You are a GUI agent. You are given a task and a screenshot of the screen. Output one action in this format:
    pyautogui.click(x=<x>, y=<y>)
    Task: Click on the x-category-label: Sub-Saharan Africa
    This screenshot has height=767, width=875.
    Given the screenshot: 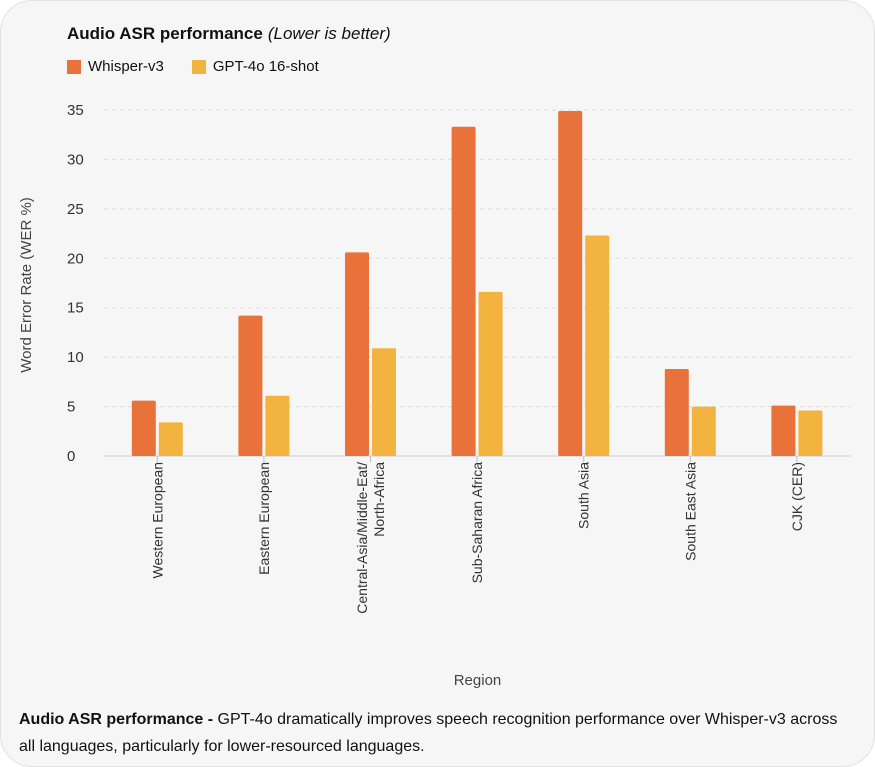 What is the action you would take?
    pyautogui.click(x=477, y=523)
    